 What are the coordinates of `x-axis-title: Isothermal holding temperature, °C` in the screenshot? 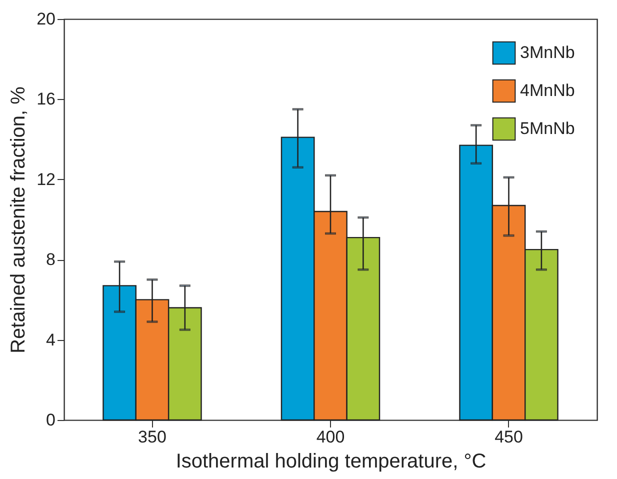 It's located at (331, 461).